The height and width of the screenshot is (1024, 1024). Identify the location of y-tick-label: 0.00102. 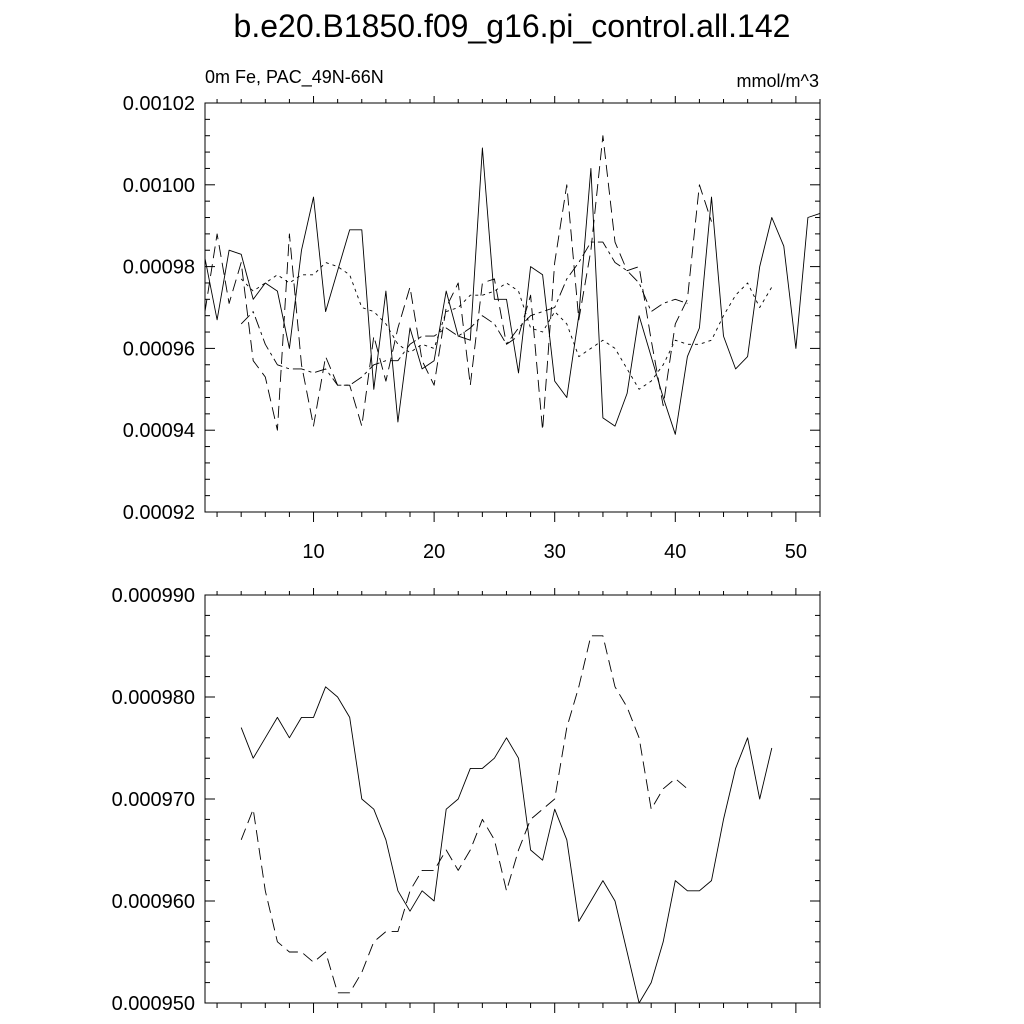
(159, 104).